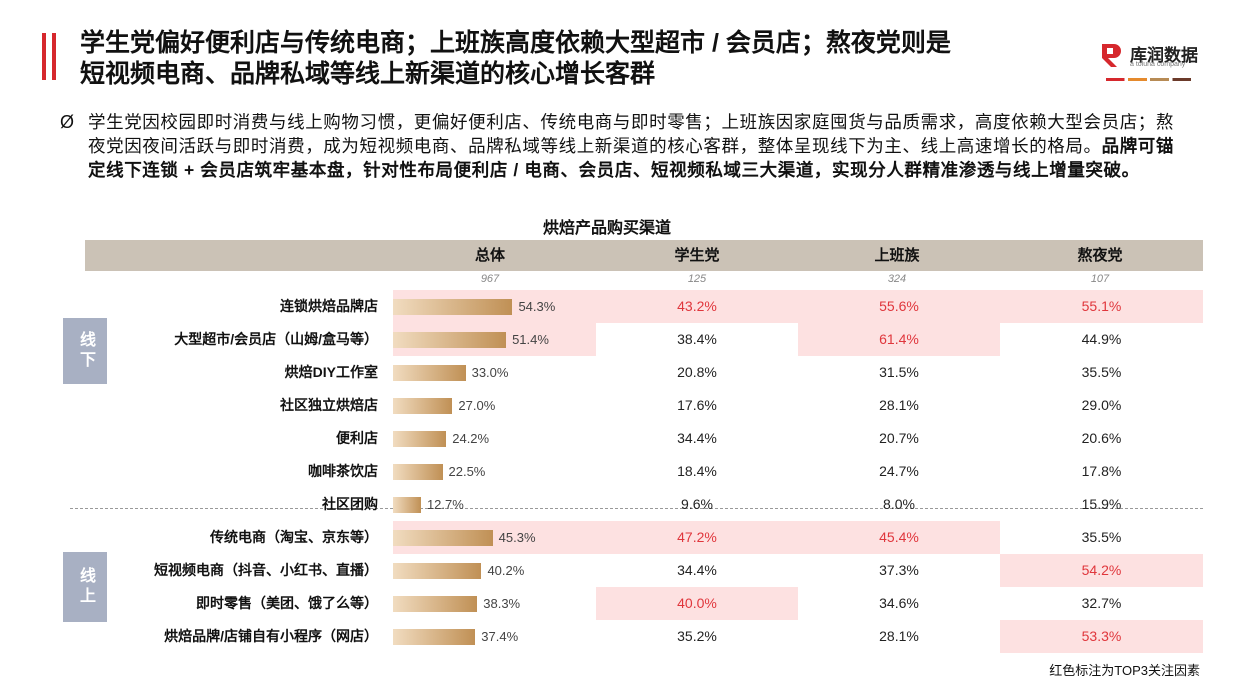 This screenshot has width=1240, height=697. What do you see at coordinates (899, 504) in the screenshot?
I see `value-cell: 8.0%` at bounding box center [899, 504].